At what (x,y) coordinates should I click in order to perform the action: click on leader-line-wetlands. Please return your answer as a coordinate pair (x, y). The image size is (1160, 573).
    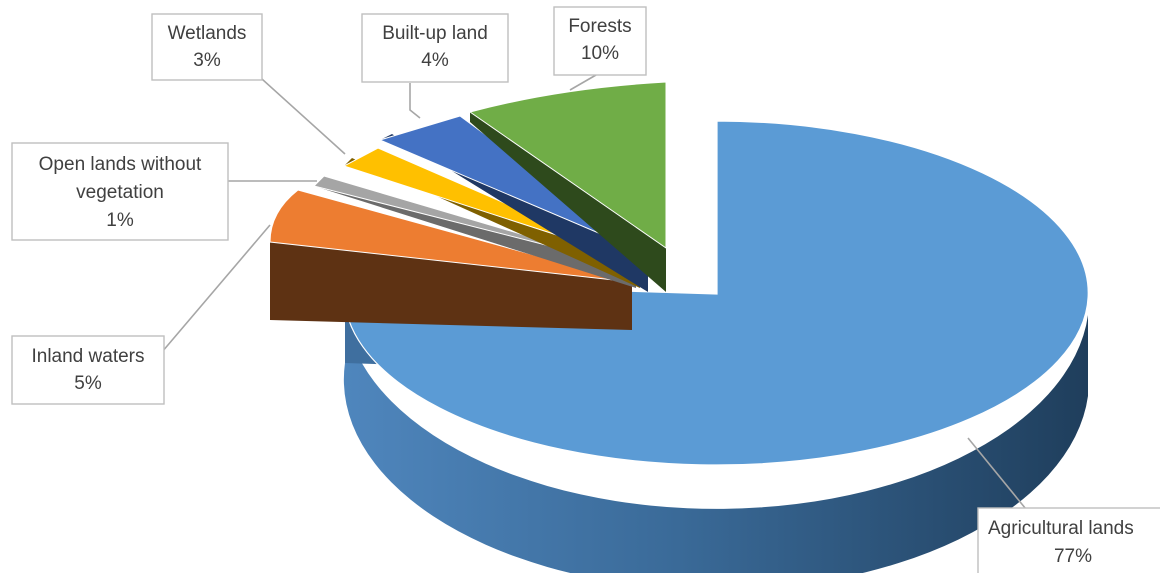
    Looking at the image, I should click on (280, 116).